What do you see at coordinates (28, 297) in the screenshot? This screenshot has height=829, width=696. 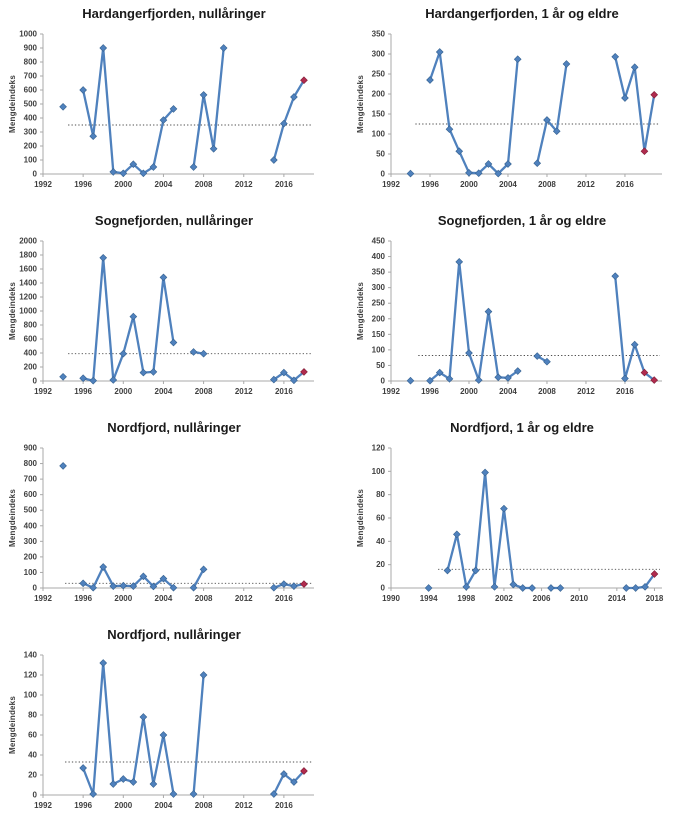 I see `svg-text: 1200` at bounding box center [28, 297].